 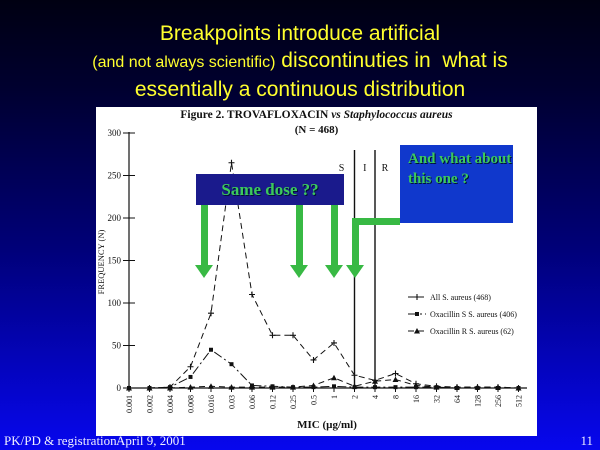 What do you see at coordinates (293, 402) in the screenshot?
I see `x-tick-label: 0.25` at bounding box center [293, 402].